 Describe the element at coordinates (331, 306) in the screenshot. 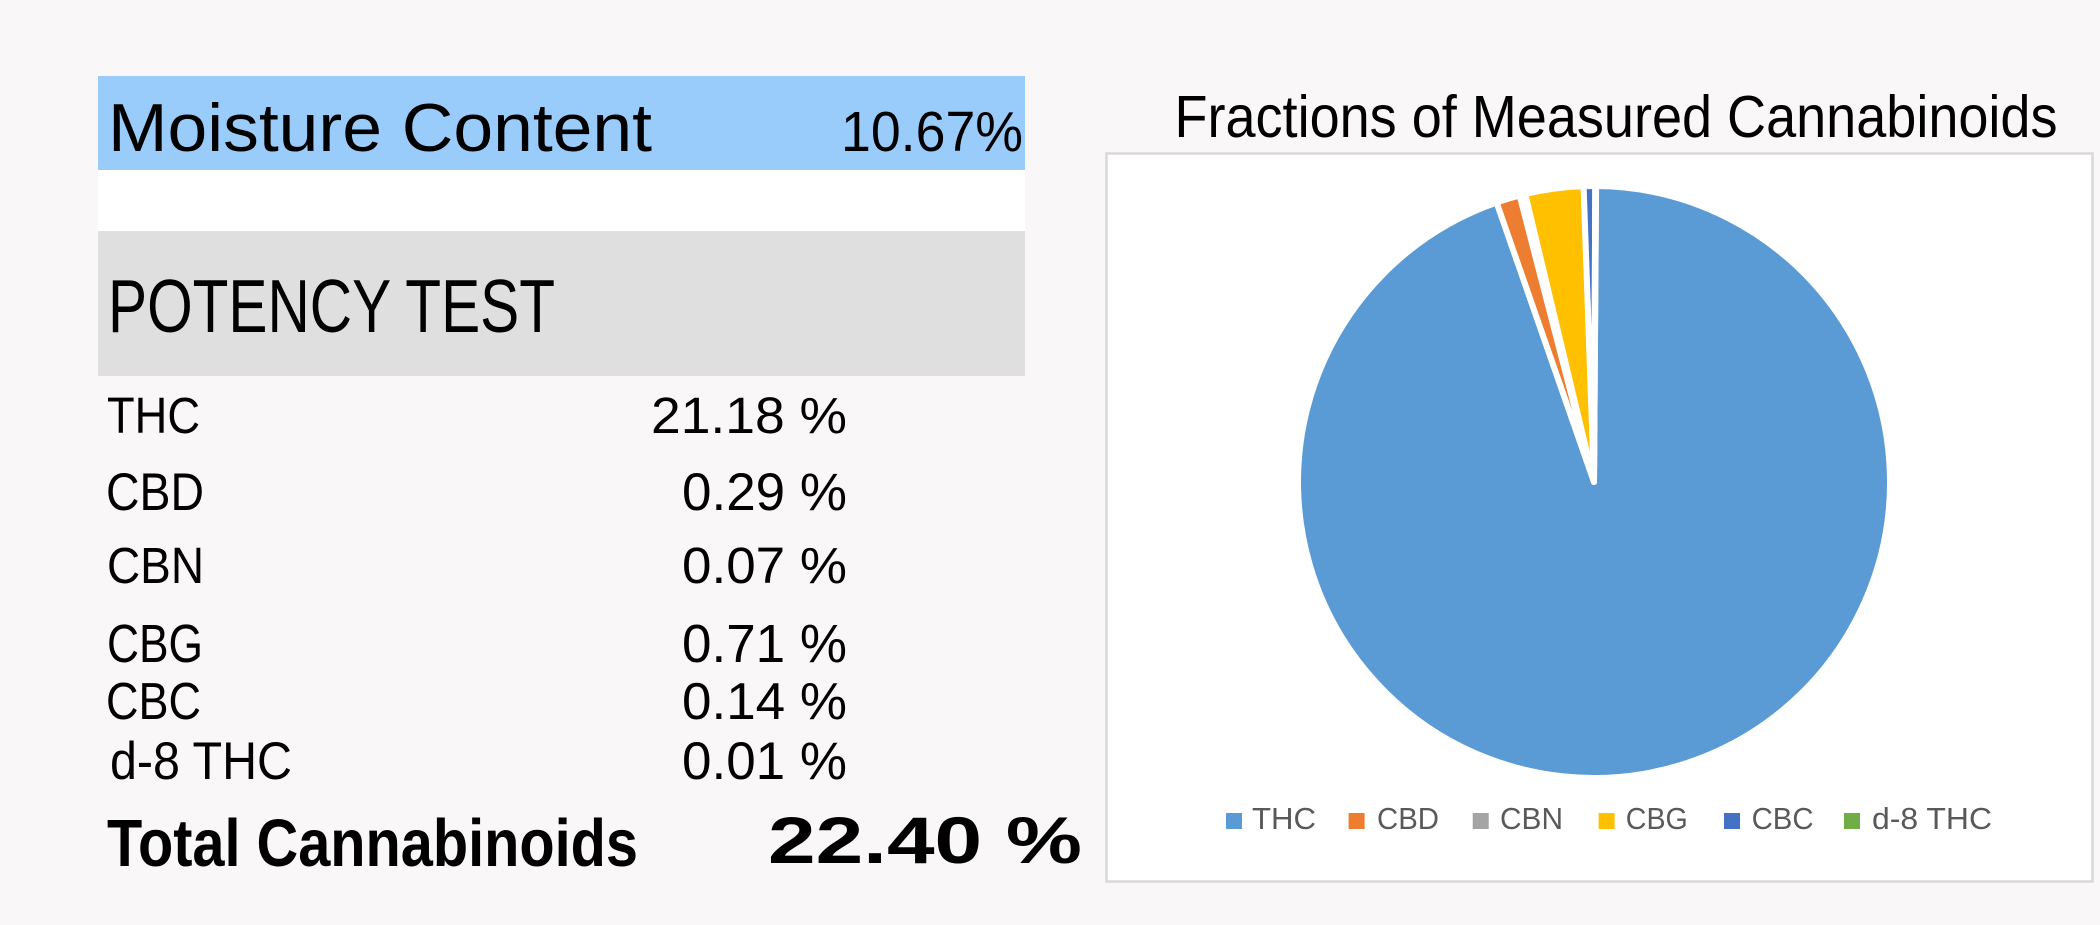

I see `svg-text: POTENCY TEST` at that location.